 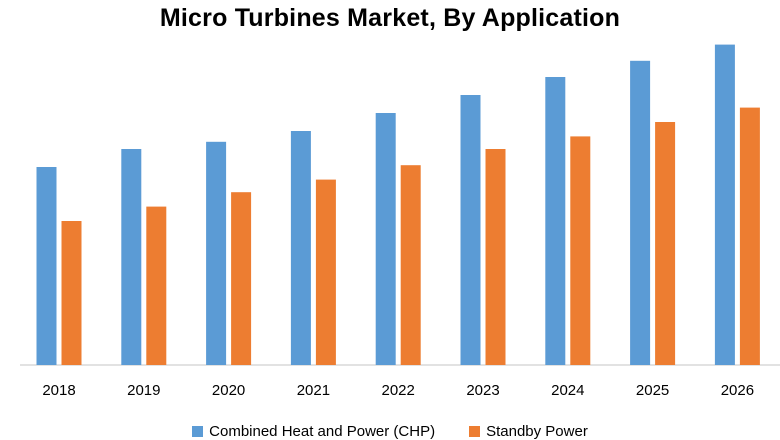 I want to click on bar-chp-2019, so click(x=131, y=257).